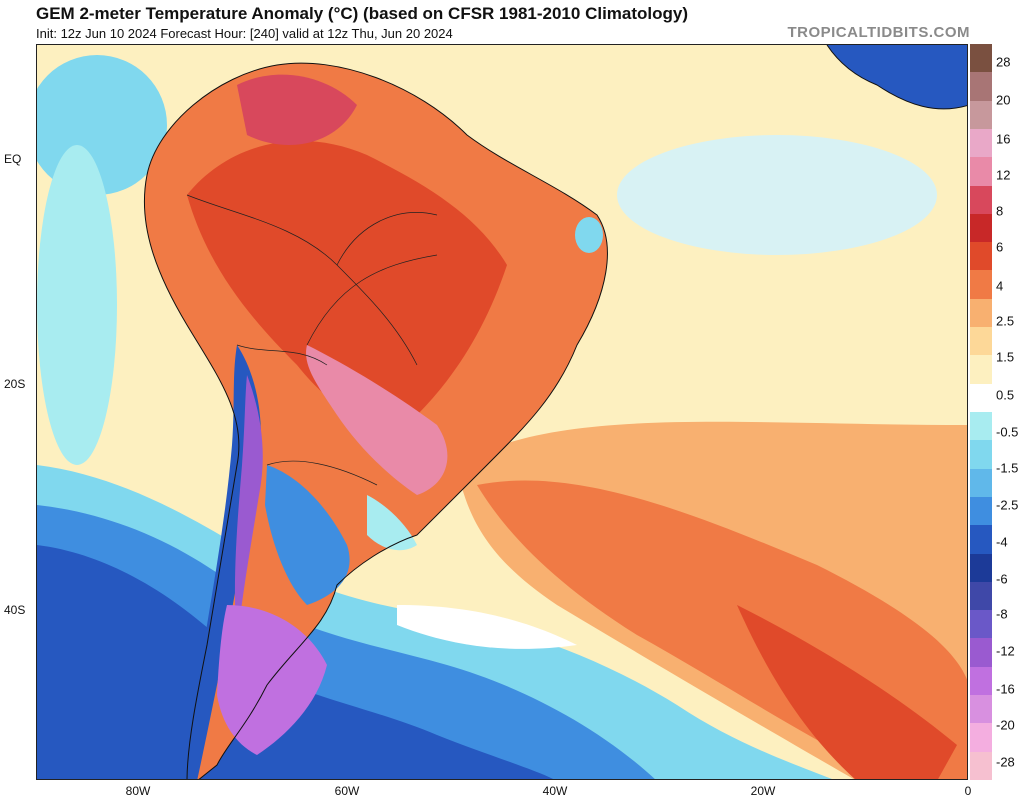 This screenshot has width=1024, height=800. What do you see at coordinates (1005, 357) in the screenshot?
I see `colorbar-label: 1.5` at bounding box center [1005, 357].